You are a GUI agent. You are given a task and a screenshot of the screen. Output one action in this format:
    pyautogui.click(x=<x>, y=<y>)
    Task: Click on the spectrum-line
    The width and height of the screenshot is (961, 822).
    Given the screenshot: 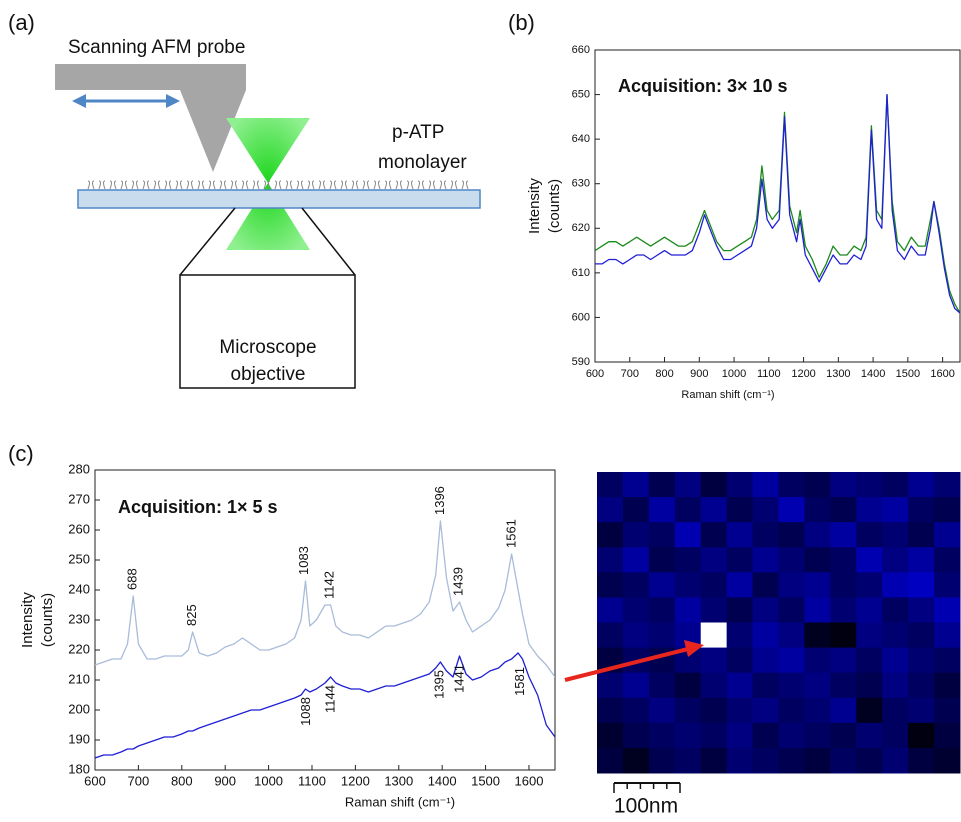 What is the action you would take?
    pyautogui.click(x=777, y=203)
    